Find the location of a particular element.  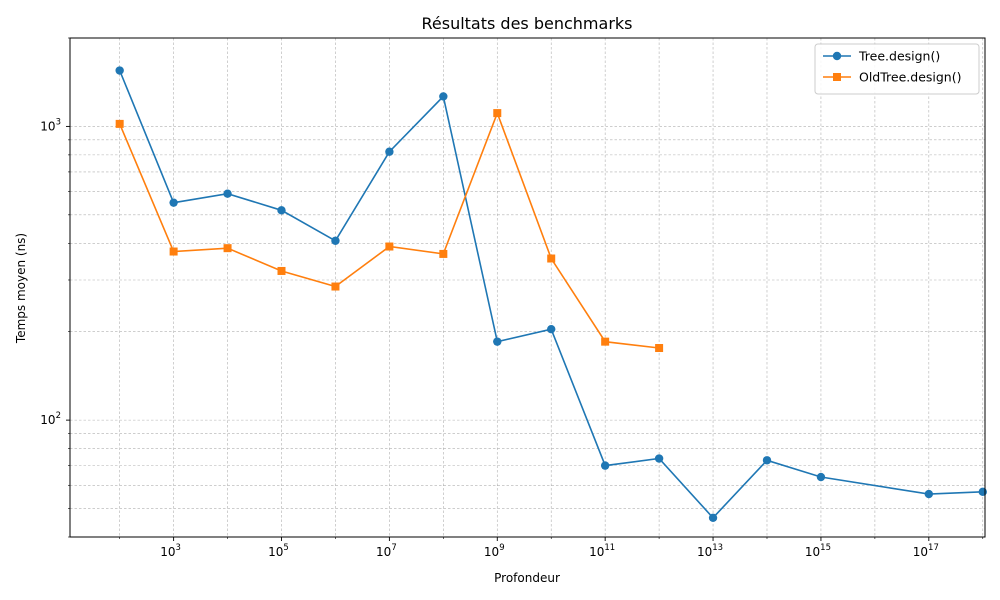

chart-legend: Tree.design() OldTree.design() is located at coordinates (897, 69).